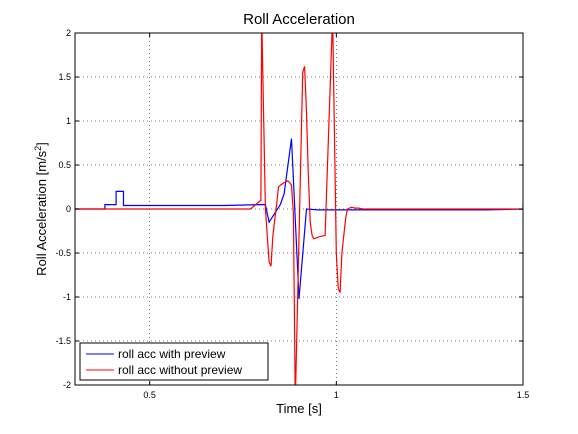 This screenshot has height=434, width=578. Describe the element at coordinates (523, 395) in the screenshot. I see `x-tick-label: 1.5` at that location.